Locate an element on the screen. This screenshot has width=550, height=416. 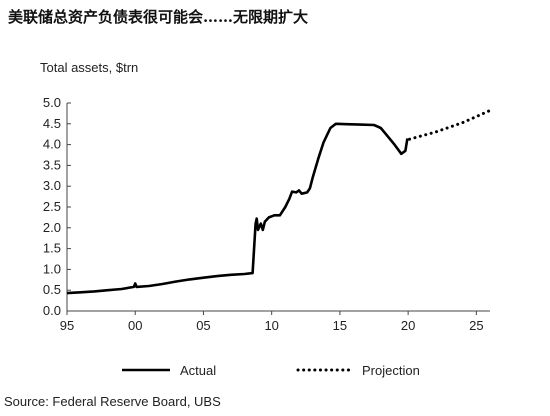
x-tick-label: 05 is located at coordinates (203, 325).